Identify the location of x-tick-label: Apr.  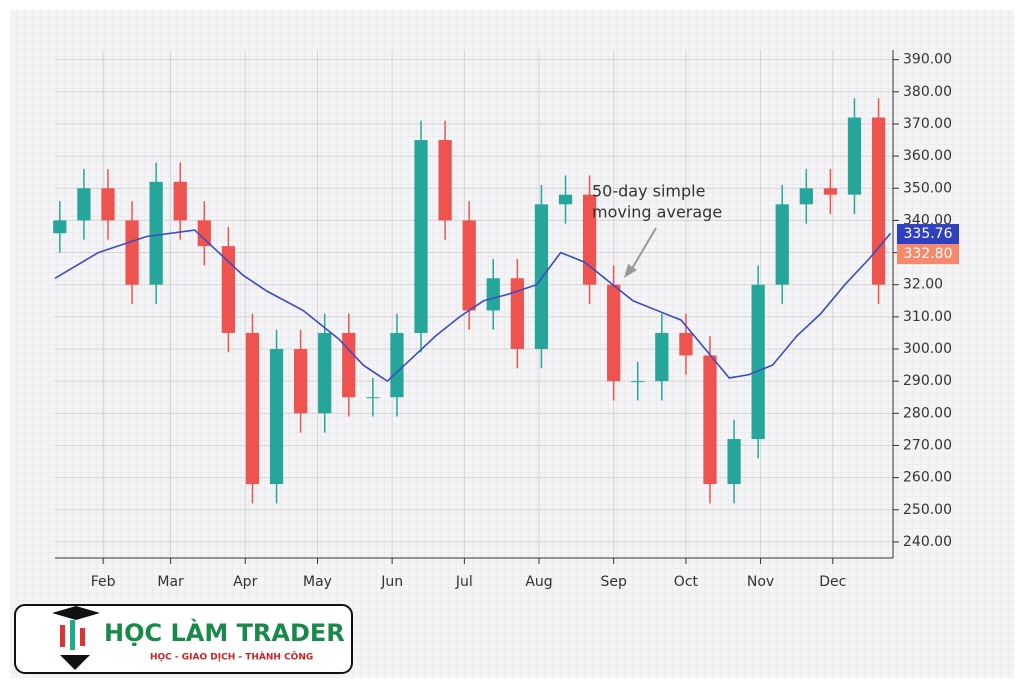
(245, 582).